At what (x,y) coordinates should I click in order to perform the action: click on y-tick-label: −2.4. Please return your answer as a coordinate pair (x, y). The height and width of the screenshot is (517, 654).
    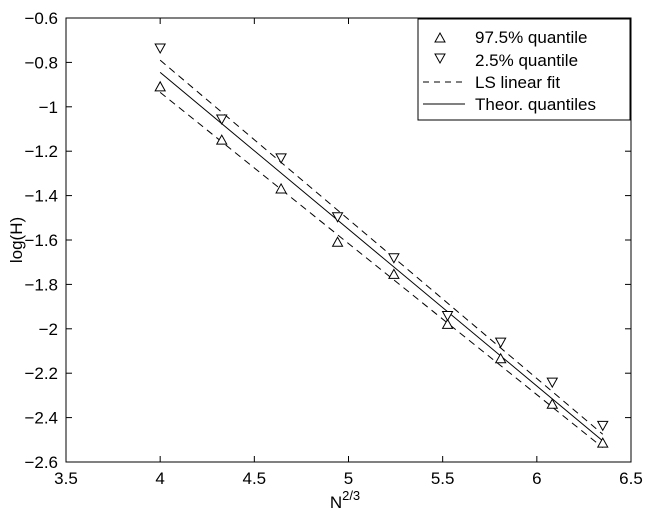
    Looking at the image, I should click on (41, 418).